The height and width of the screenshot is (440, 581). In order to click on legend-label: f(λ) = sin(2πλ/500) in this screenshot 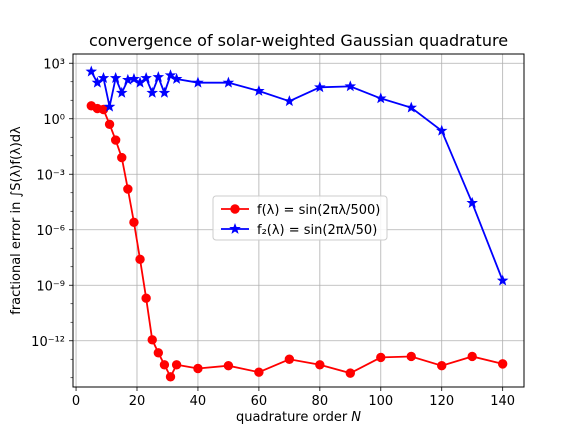, I will do `click(318, 210)`.